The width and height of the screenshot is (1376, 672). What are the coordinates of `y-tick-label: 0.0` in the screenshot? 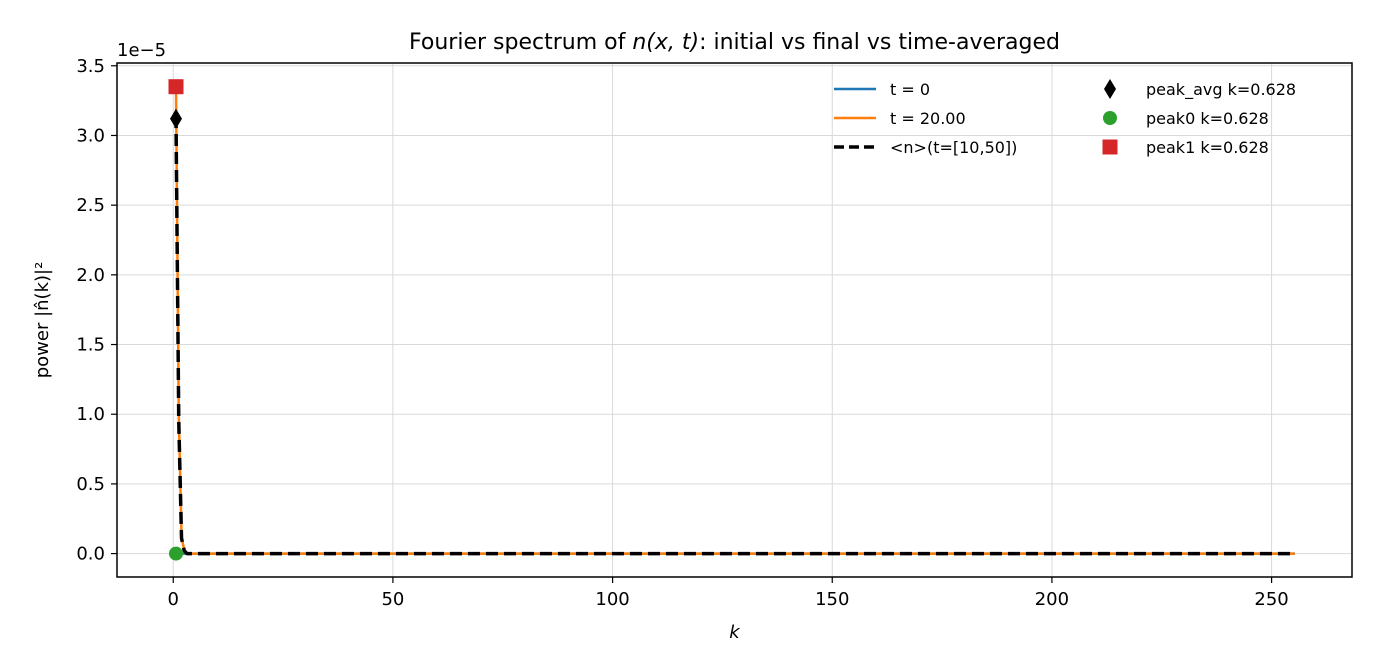 It's located at (90, 554).